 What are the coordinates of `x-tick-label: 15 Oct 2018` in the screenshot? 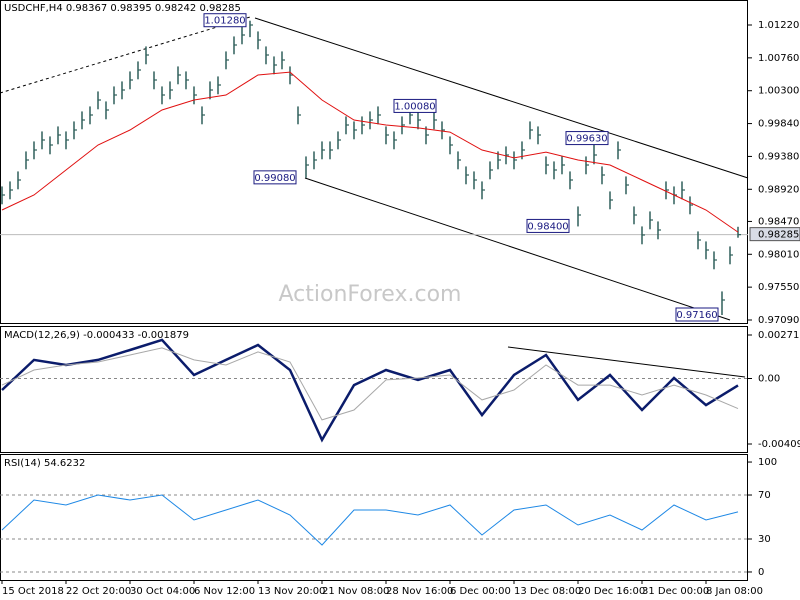 It's located at (33, 591).